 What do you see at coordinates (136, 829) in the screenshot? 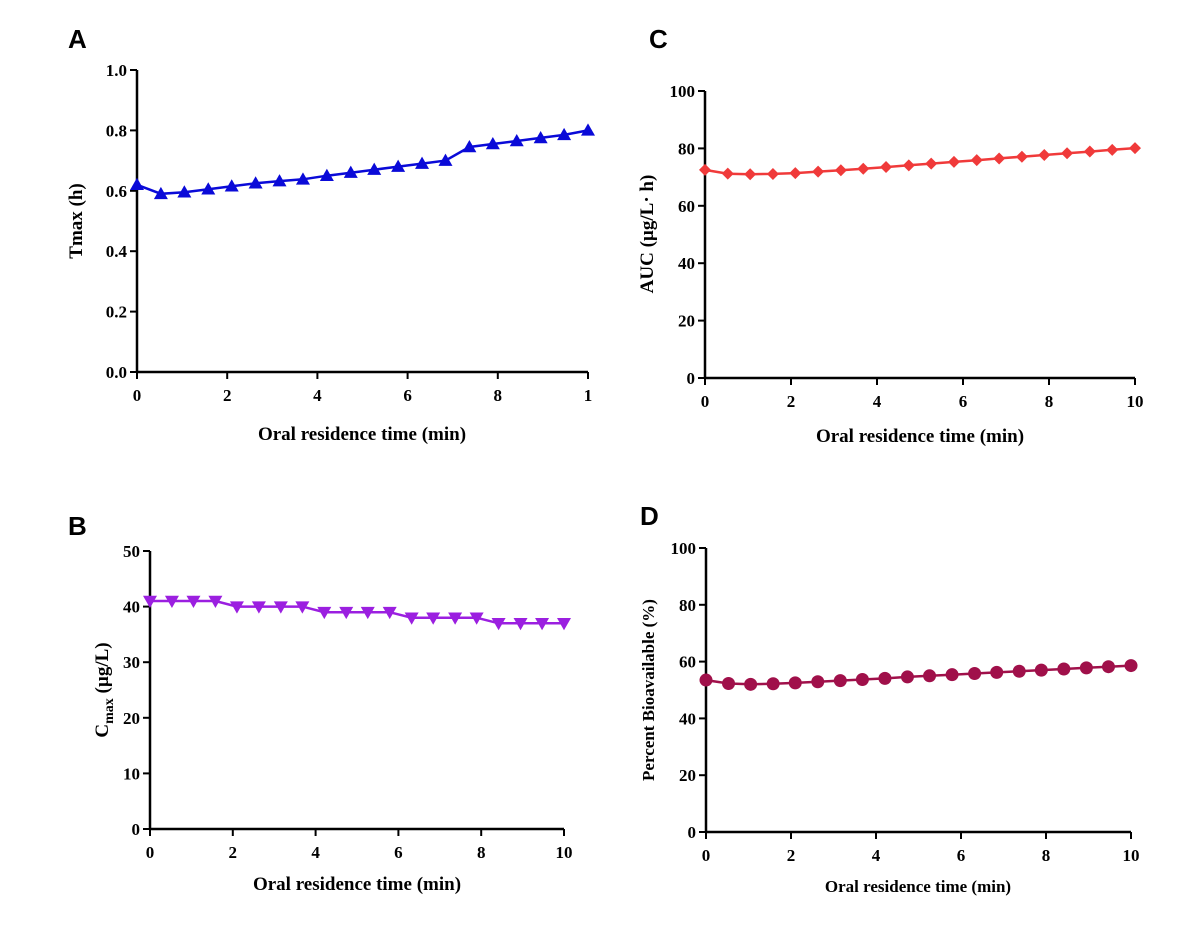
I see `y-tick-label-b: 0` at bounding box center [136, 829].